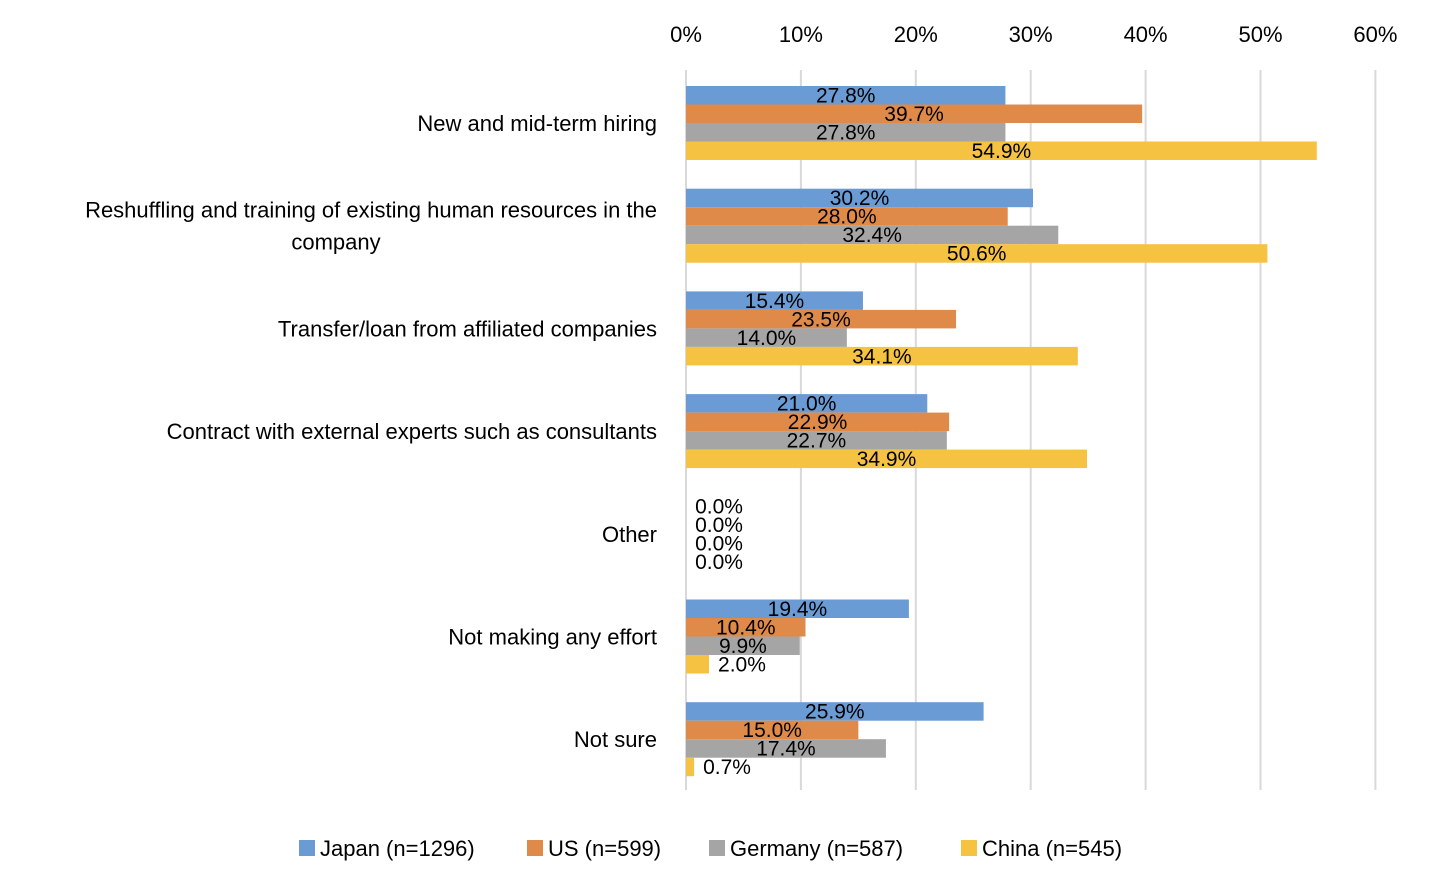  What do you see at coordinates (1146, 34) in the screenshot?
I see `x-tick-label: 40%` at bounding box center [1146, 34].